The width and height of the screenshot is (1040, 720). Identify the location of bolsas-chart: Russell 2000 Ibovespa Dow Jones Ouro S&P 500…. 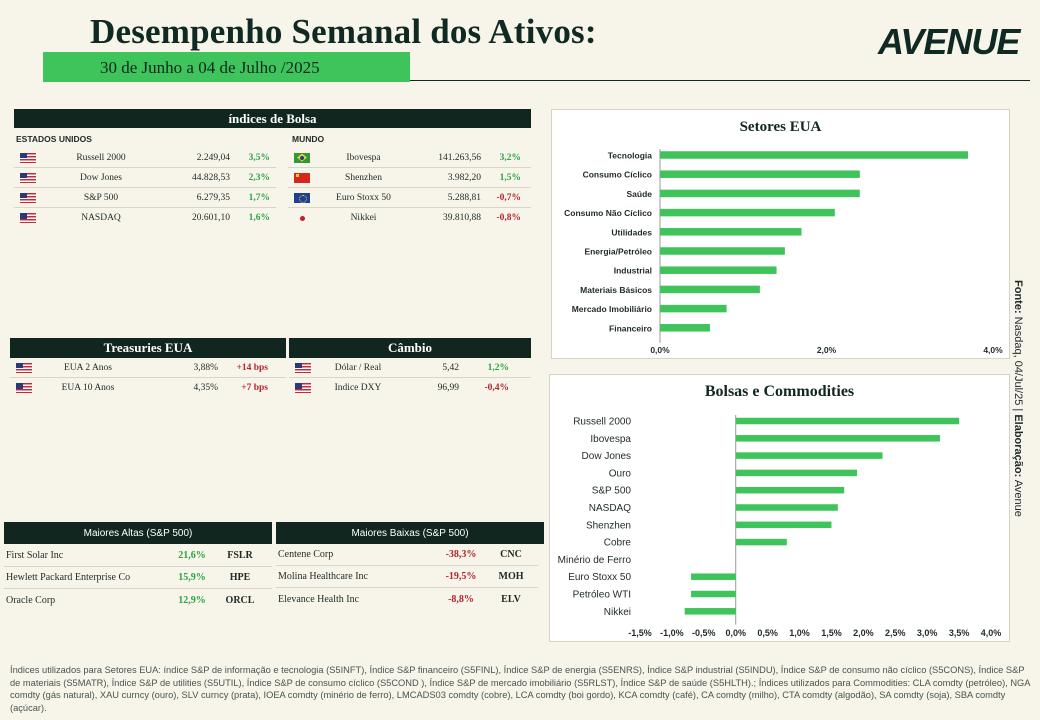
(780, 526).